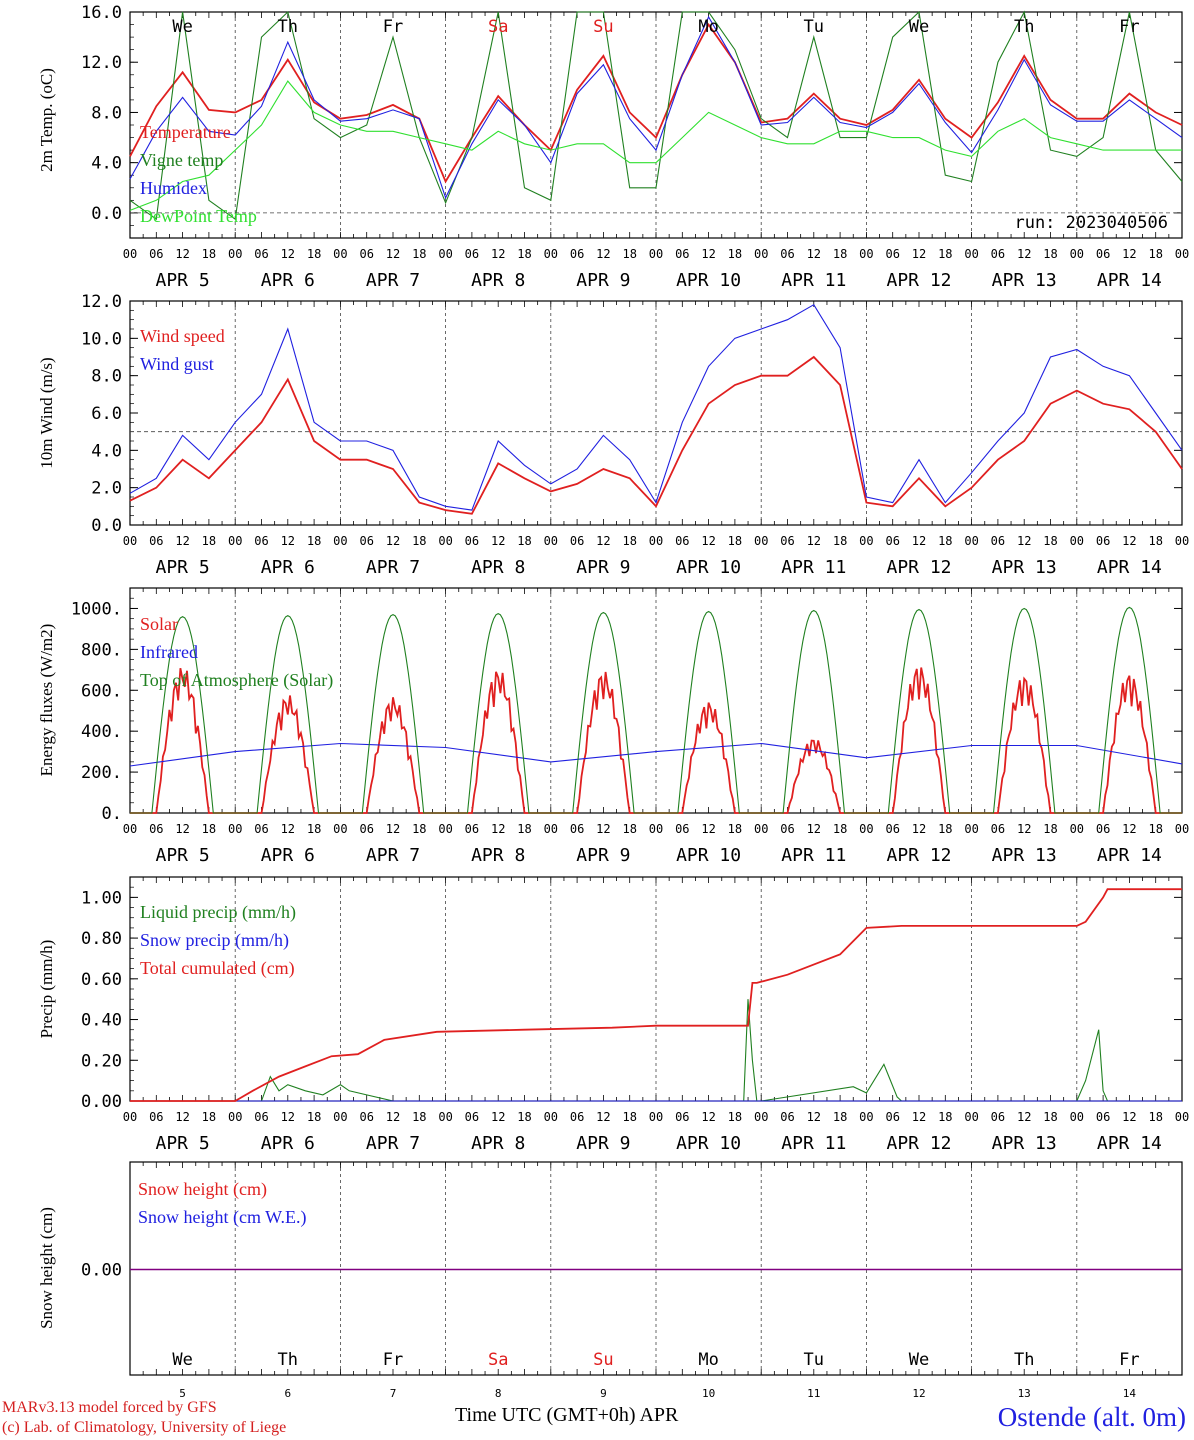  What do you see at coordinates (393, 567) in the screenshot?
I see `day-label: APR 7` at bounding box center [393, 567].